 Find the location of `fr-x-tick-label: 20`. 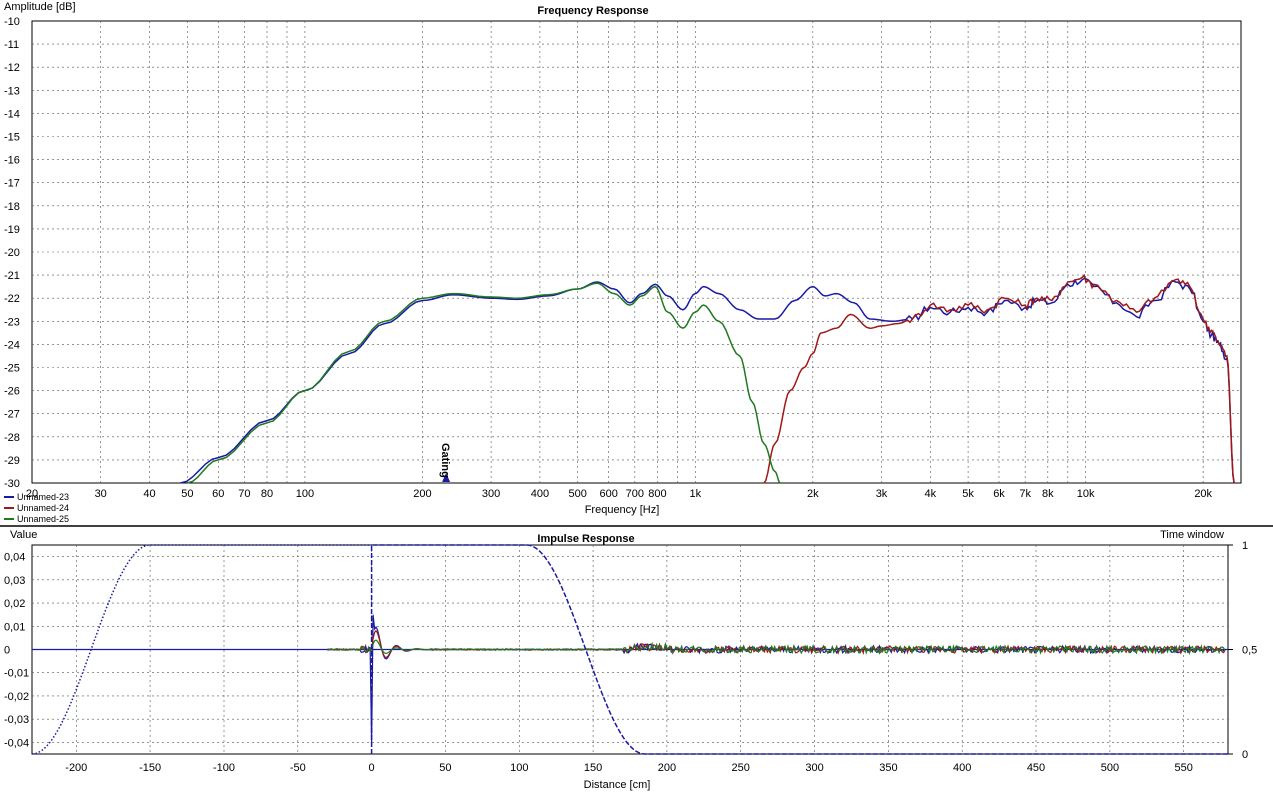

fr-x-tick-label: 20 is located at coordinates (32, 494).